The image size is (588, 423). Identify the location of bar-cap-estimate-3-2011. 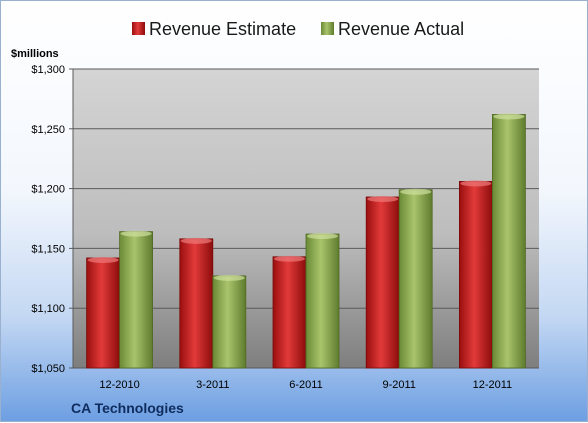
(196, 240).